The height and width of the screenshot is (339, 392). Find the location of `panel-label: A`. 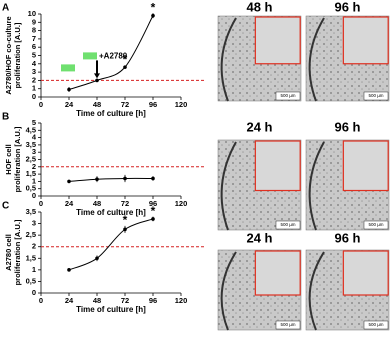

panel-label: A is located at coordinates (5, 8).